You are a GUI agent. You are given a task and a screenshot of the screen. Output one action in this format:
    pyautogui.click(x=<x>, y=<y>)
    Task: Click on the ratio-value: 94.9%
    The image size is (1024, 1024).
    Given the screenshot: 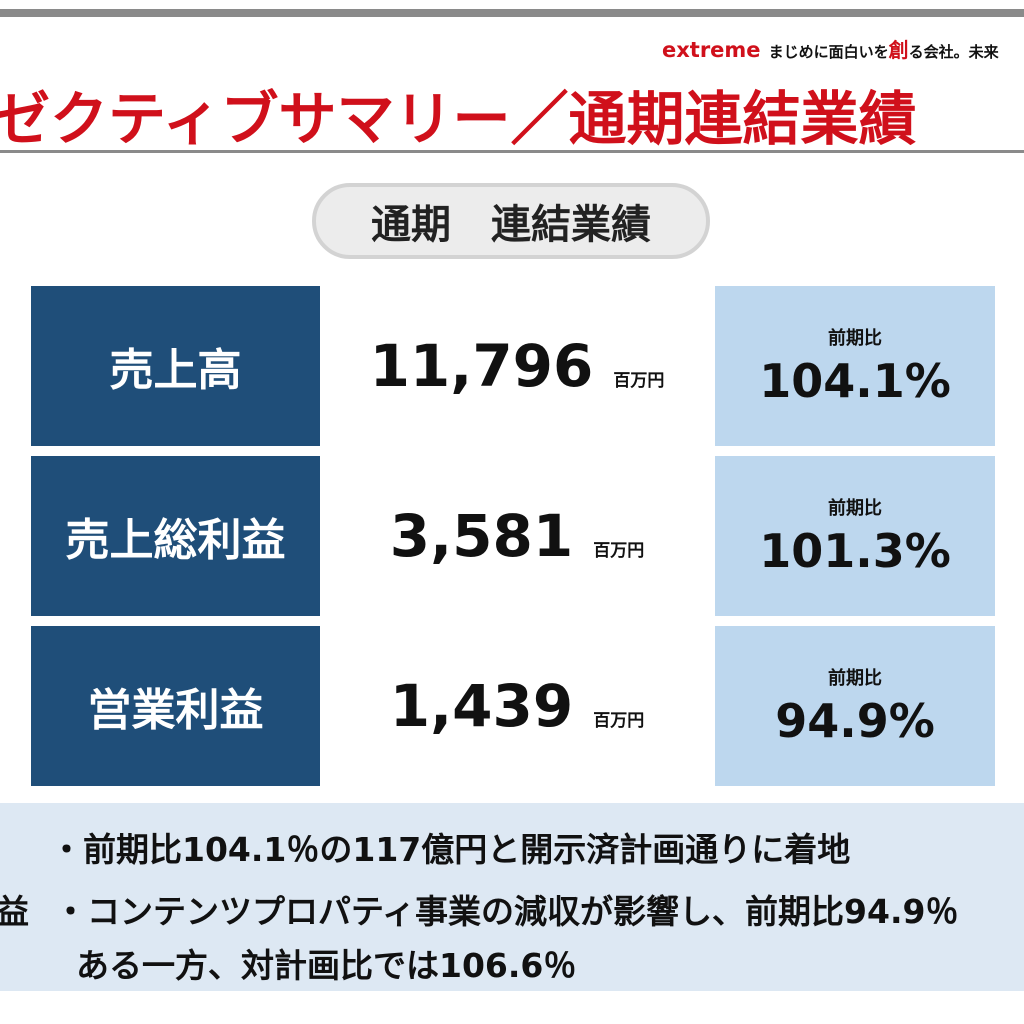 What is the action you would take?
    pyautogui.click(x=855, y=721)
    